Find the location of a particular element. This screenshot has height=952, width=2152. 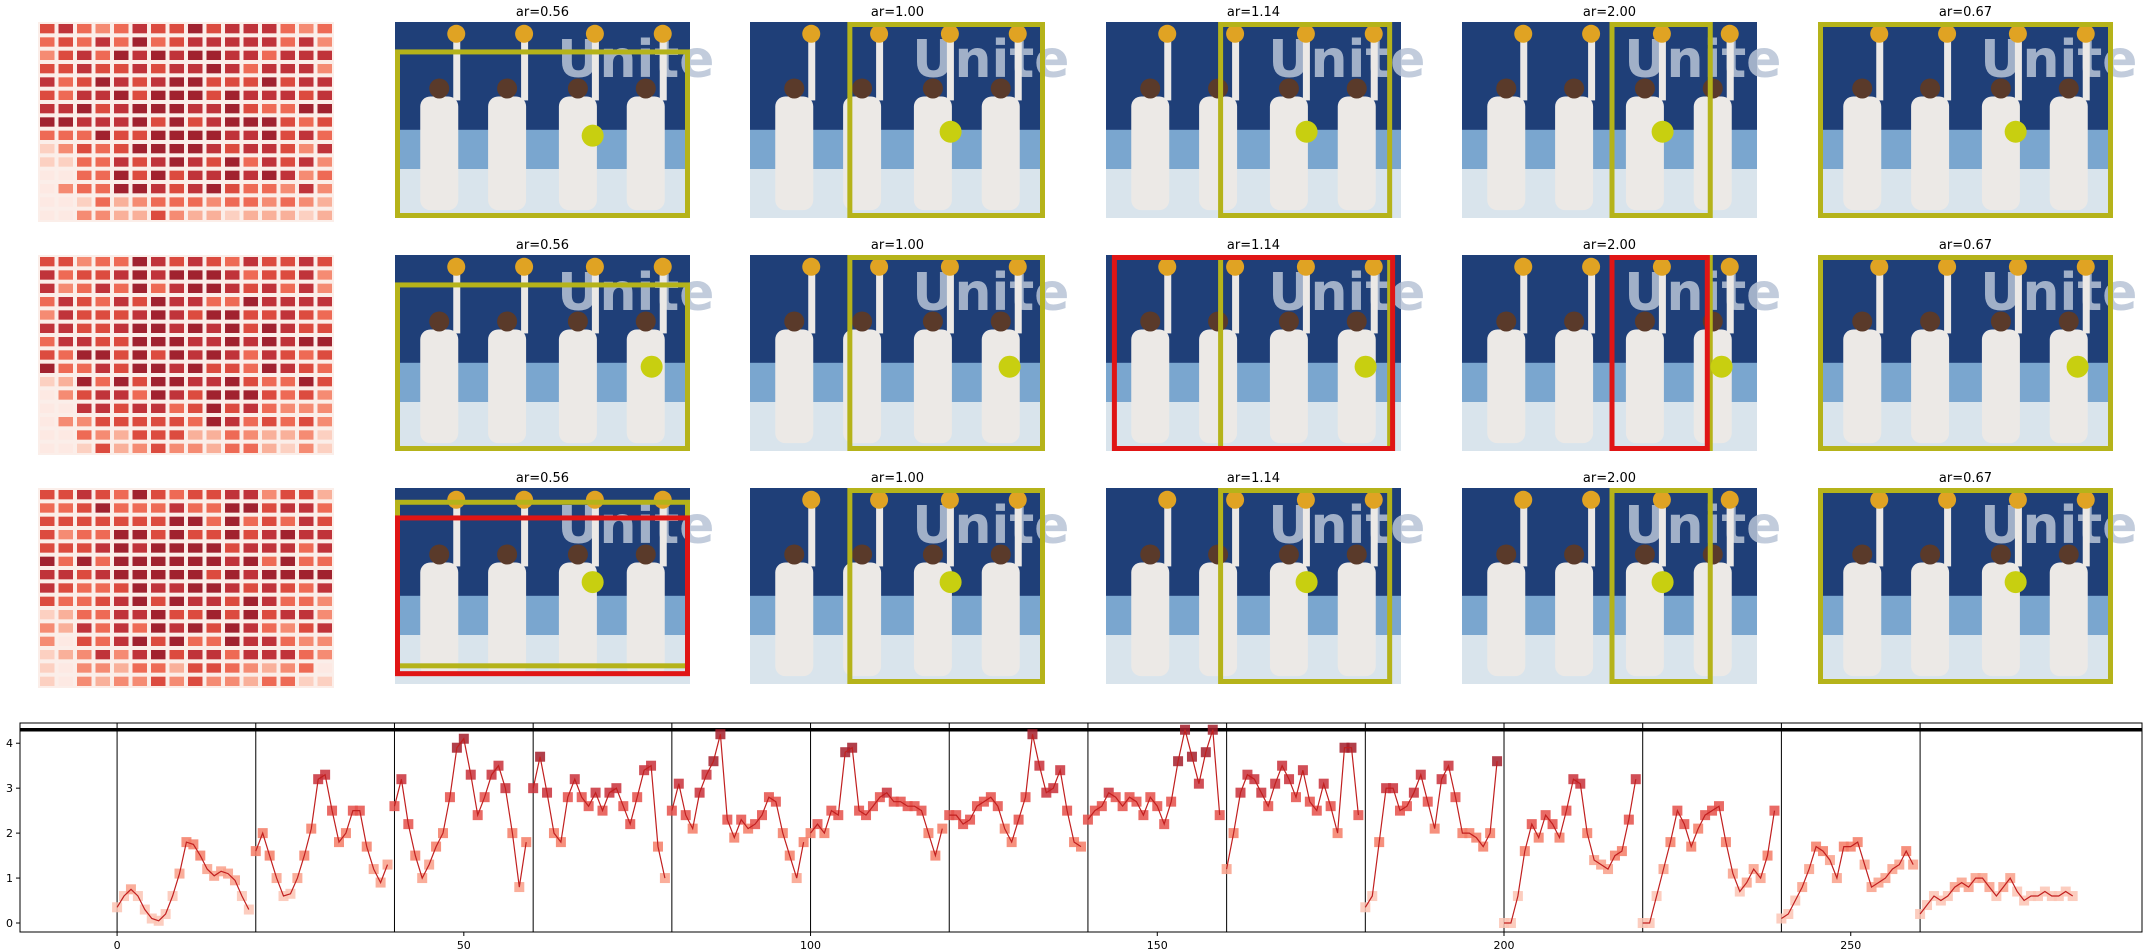

panel-title: ar=0.67 is located at coordinates (1965, 245).